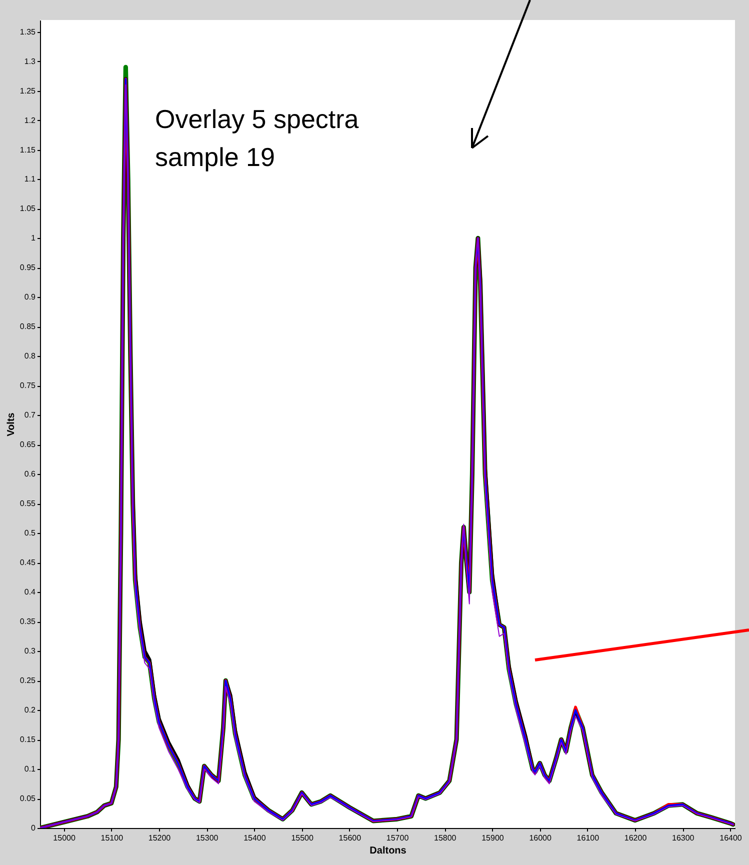  I want to click on y-tick-label: 0.55, so click(28, 503).